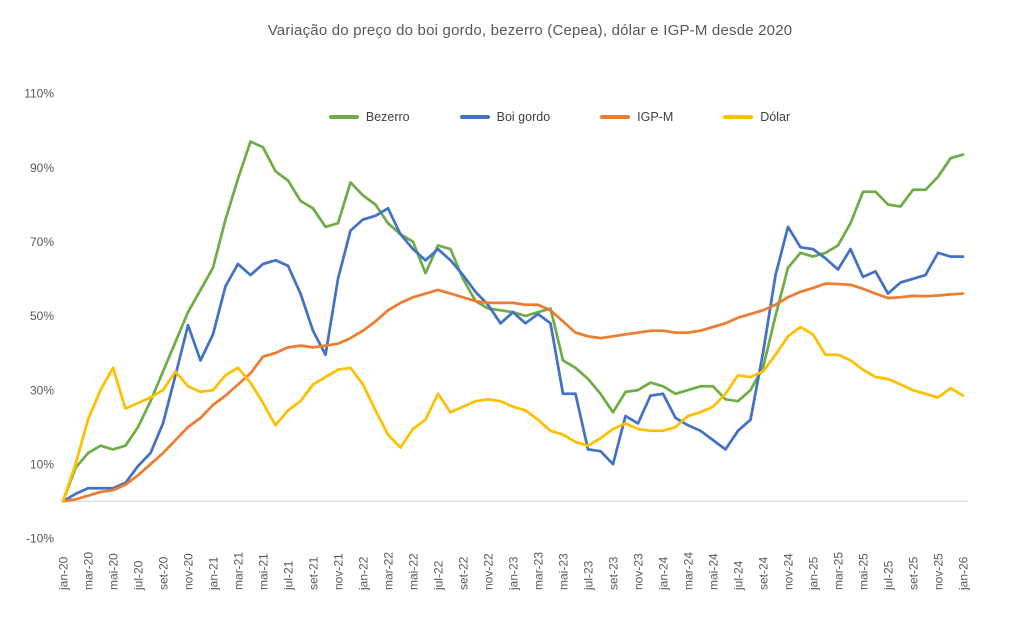 This screenshot has height=629, width=1011. Describe the element at coordinates (964, 573) in the screenshot. I see `x-axis-label: jan-26` at that location.